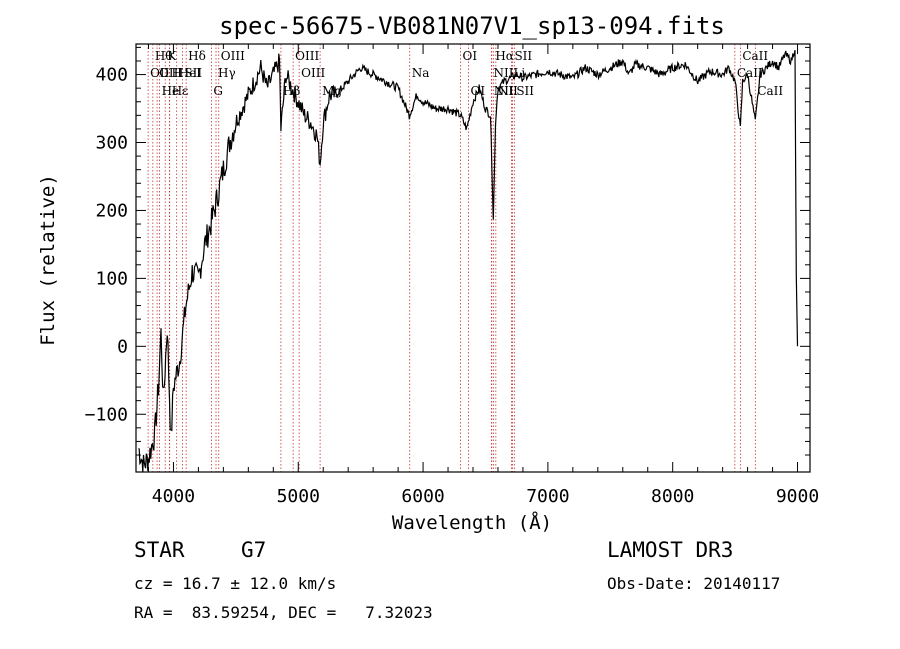 This screenshot has height=649, width=900. What do you see at coordinates (173, 496) in the screenshot?
I see `x-tick-label: 4000` at bounding box center [173, 496].